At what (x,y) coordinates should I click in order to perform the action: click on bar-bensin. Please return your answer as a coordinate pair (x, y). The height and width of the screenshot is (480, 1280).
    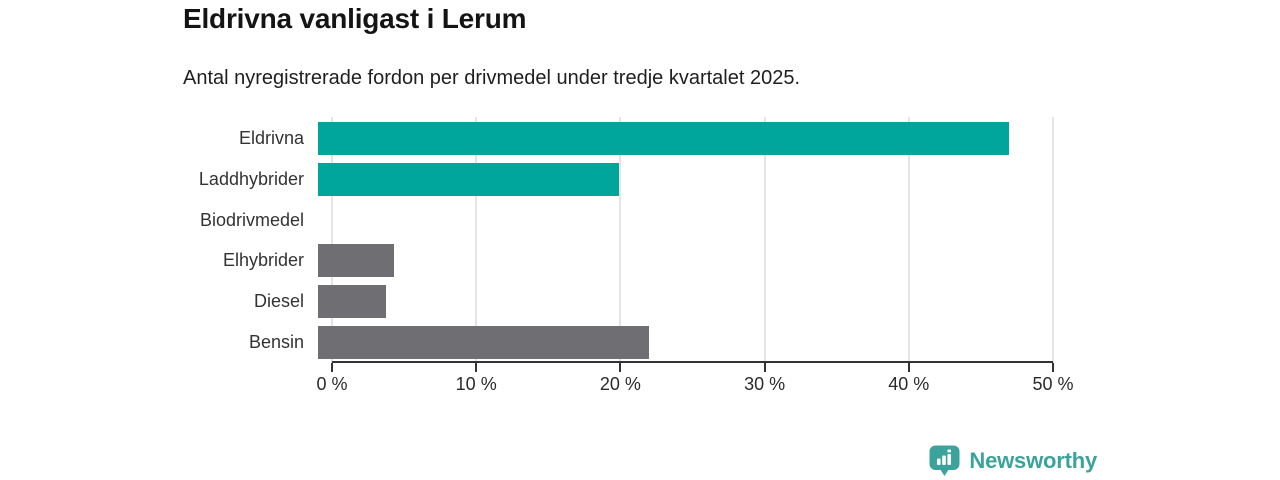
    Looking at the image, I should click on (483, 343).